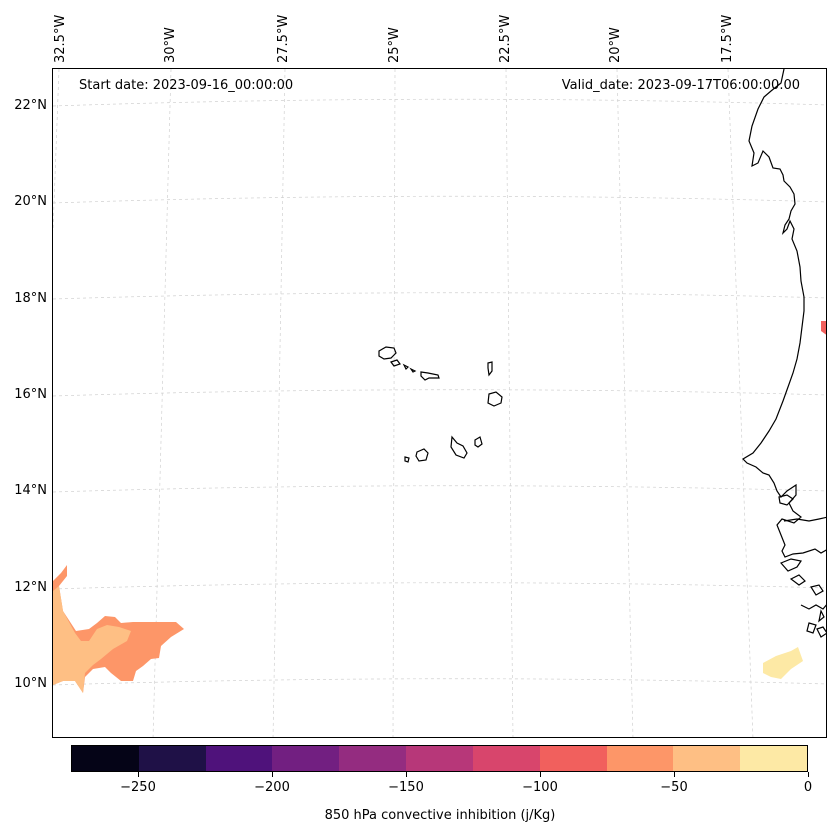  I want to click on lat-gridline-22n, so click(439, 102).